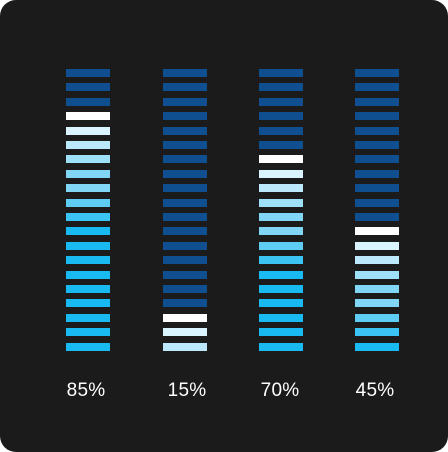 This screenshot has width=448, height=452. Describe the element at coordinates (280, 390) in the screenshot. I see `meter-3-percent-label: 70%` at that location.